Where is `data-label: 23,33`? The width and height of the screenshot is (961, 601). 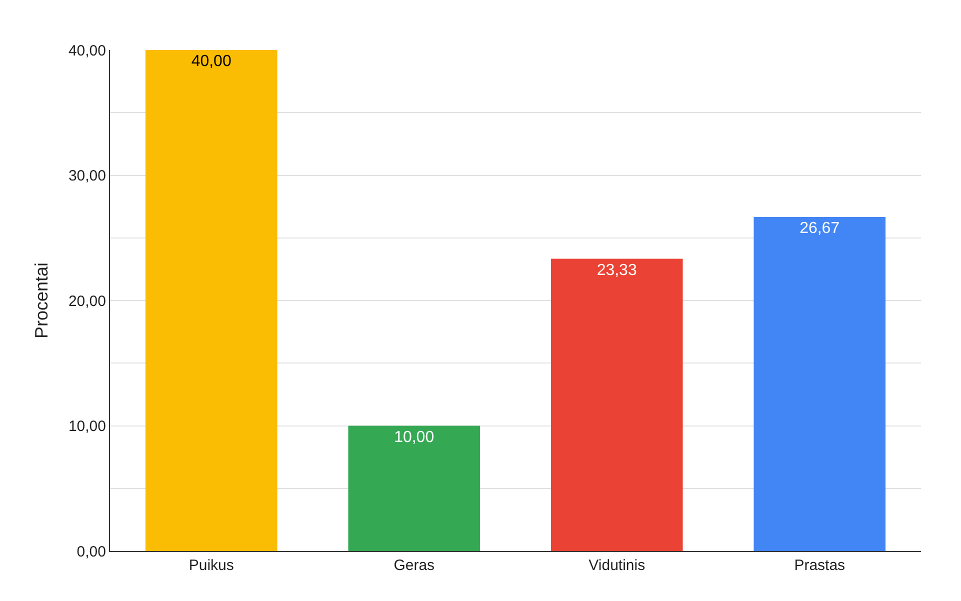
data-label: 23,33 is located at coordinates (616, 270).